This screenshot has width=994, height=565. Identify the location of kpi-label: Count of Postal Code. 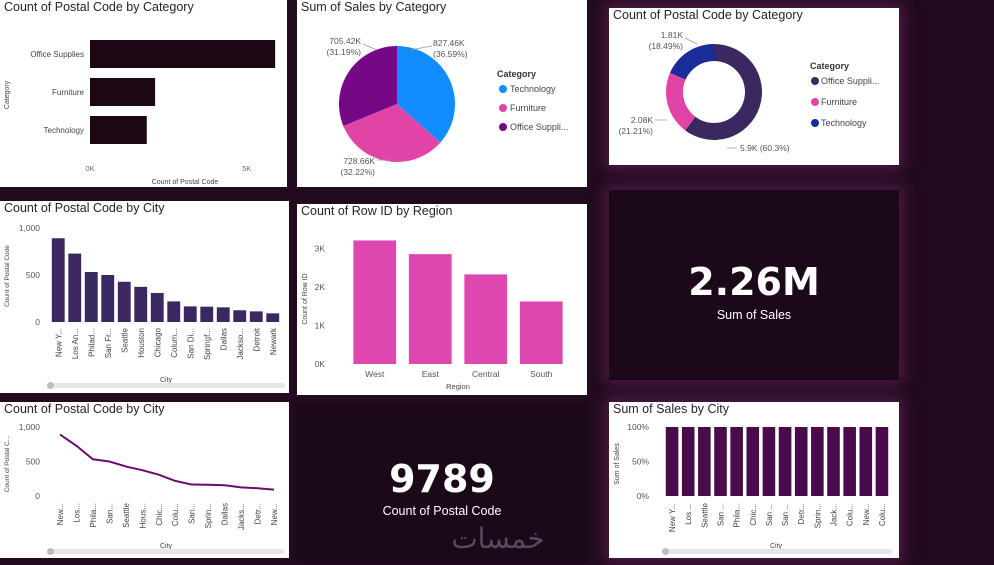
(442, 511).